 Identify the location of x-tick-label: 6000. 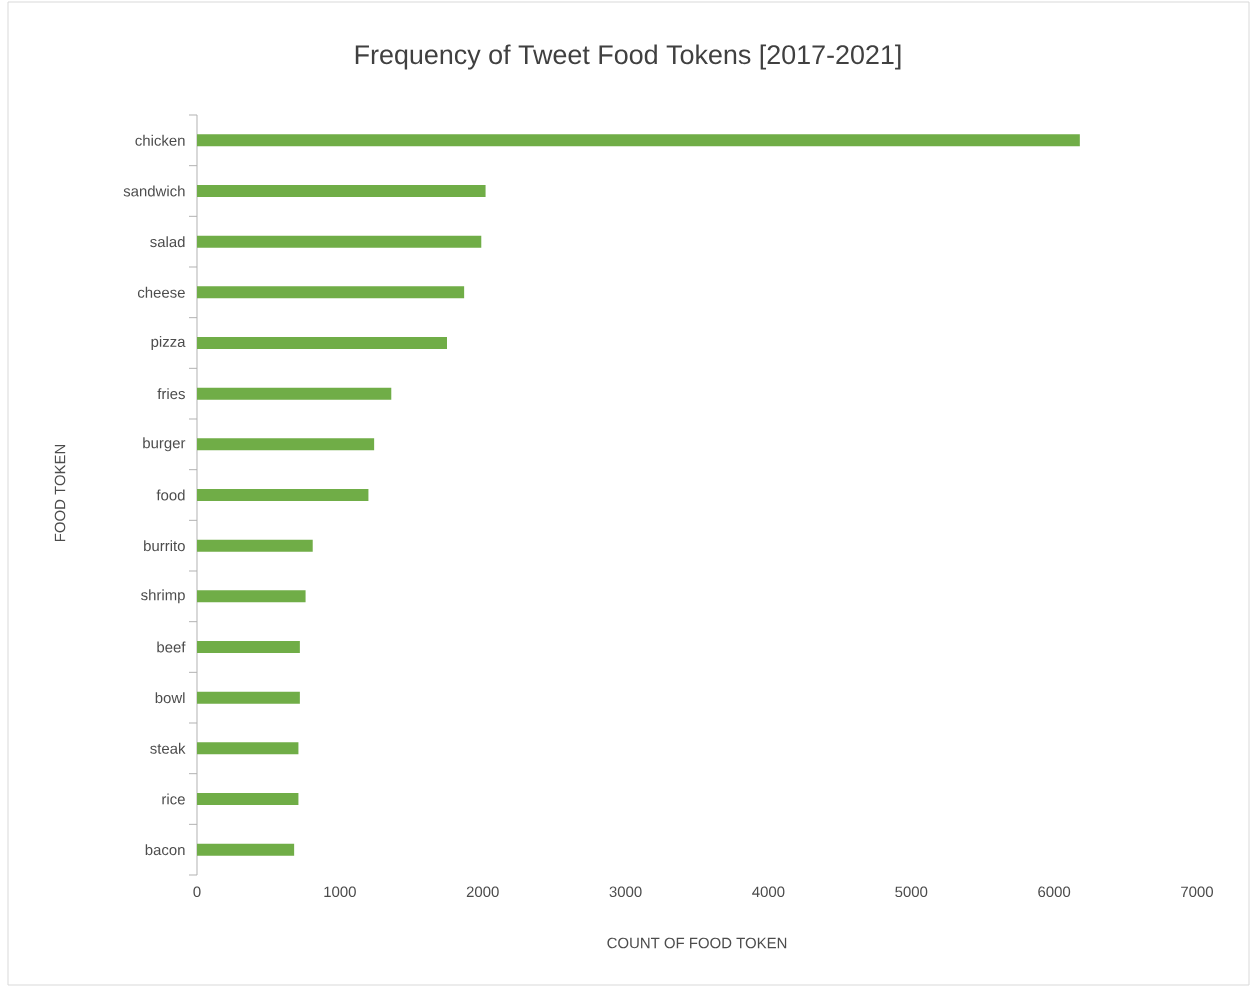
(1054, 892).